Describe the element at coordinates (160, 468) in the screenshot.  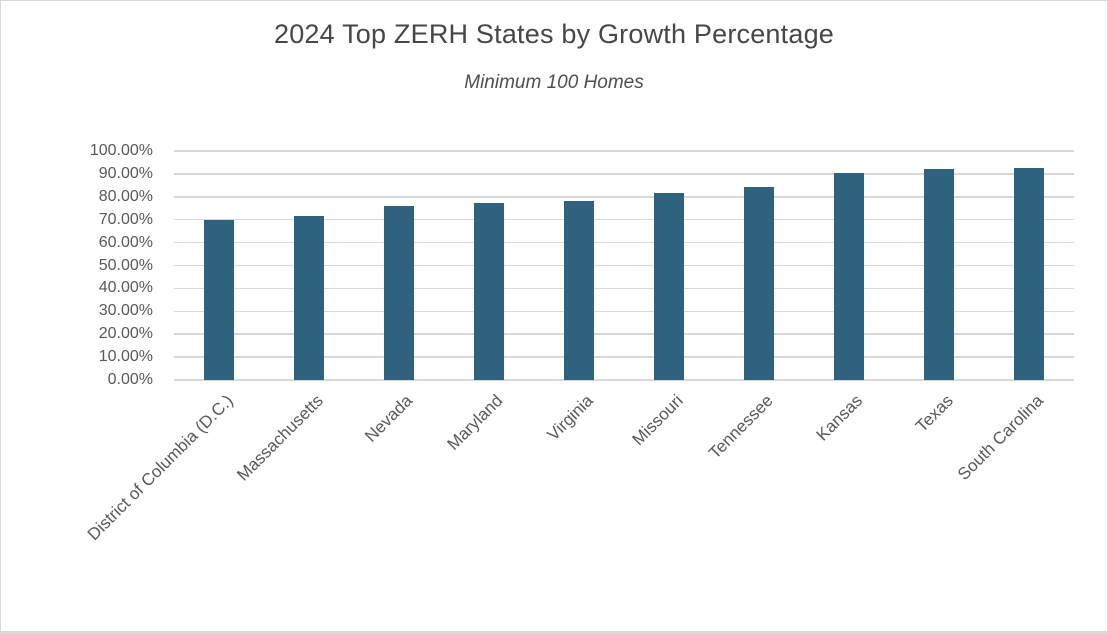
I see `x-axis-label-district-of-columbia-d-c: District of Columbia (D.C.)` at that location.